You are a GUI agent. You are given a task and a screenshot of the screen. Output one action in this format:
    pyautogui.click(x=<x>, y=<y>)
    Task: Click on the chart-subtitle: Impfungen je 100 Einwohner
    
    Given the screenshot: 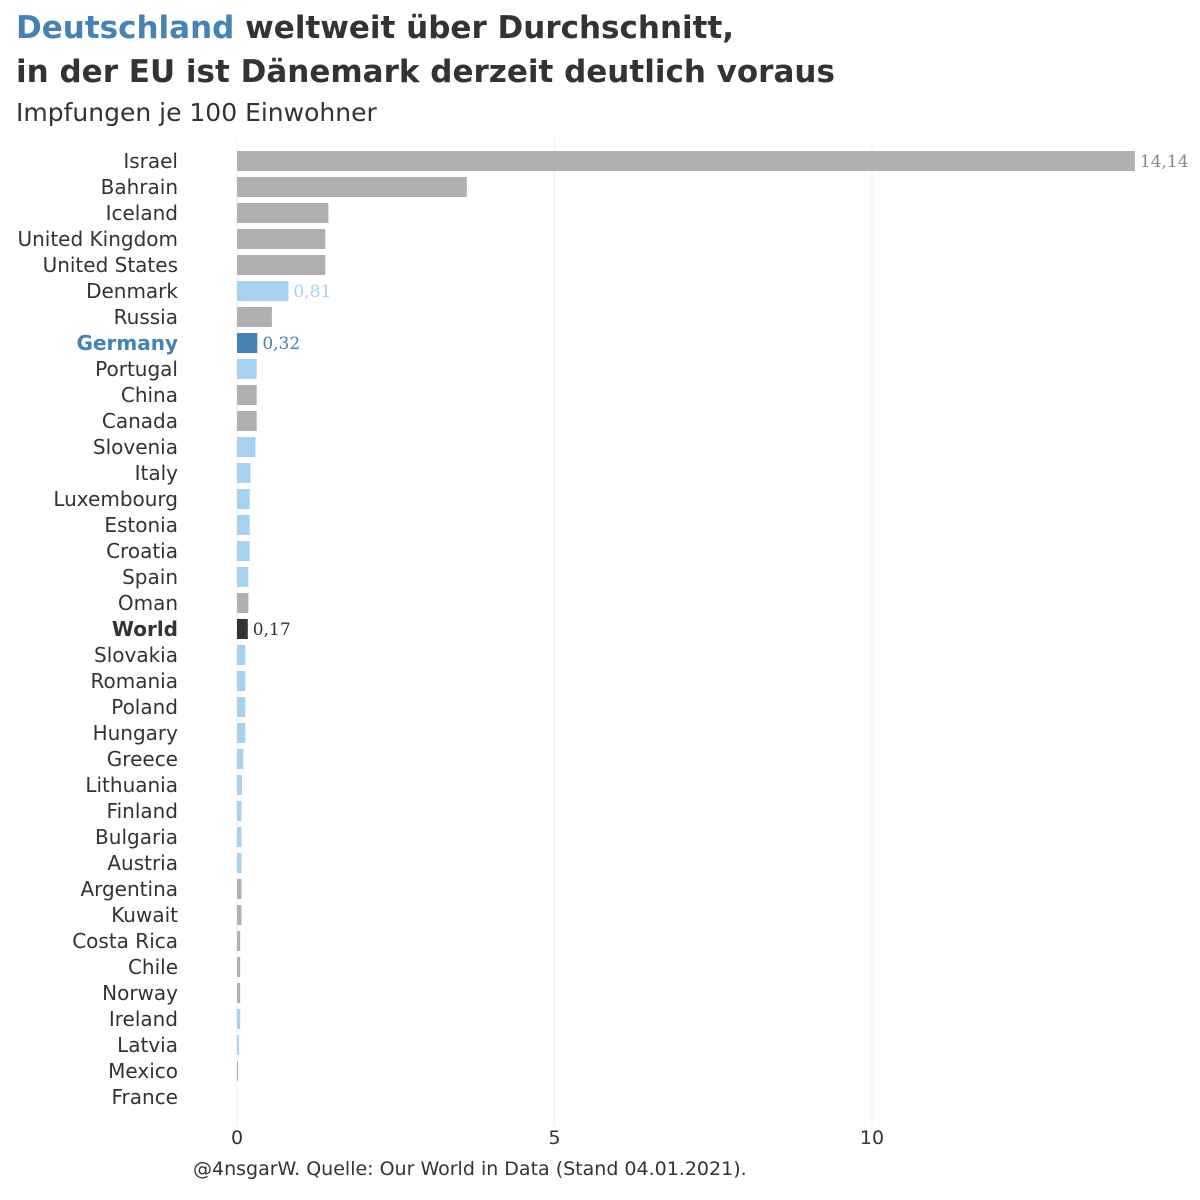 What is the action you would take?
    pyautogui.click(x=196, y=112)
    